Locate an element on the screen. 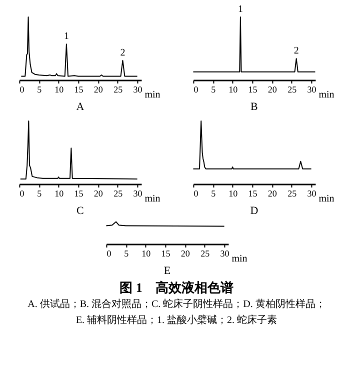 This screenshot has height=376, width=363. text: D is located at coordinates (254, 211).